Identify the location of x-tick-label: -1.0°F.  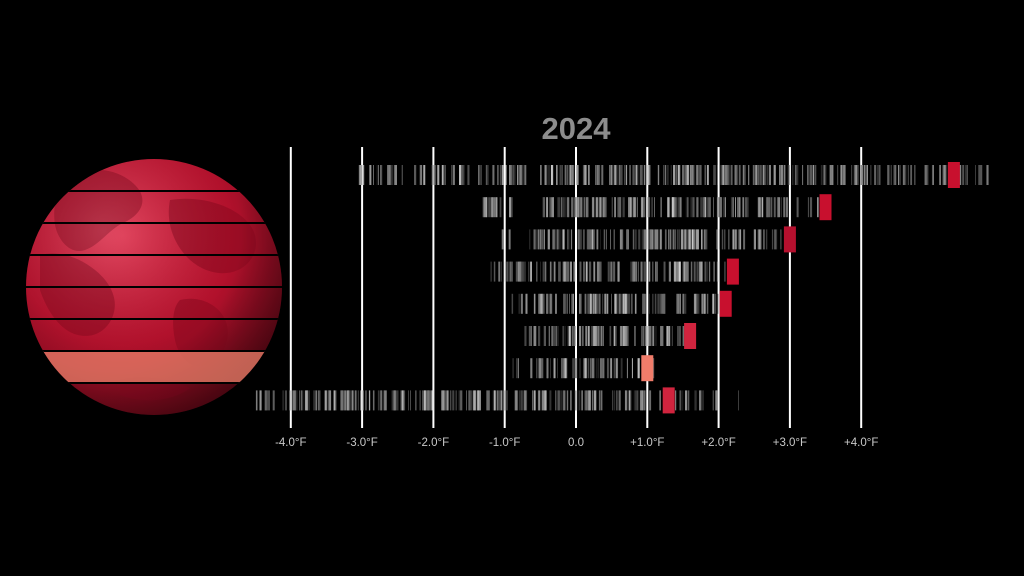
(504, 443).